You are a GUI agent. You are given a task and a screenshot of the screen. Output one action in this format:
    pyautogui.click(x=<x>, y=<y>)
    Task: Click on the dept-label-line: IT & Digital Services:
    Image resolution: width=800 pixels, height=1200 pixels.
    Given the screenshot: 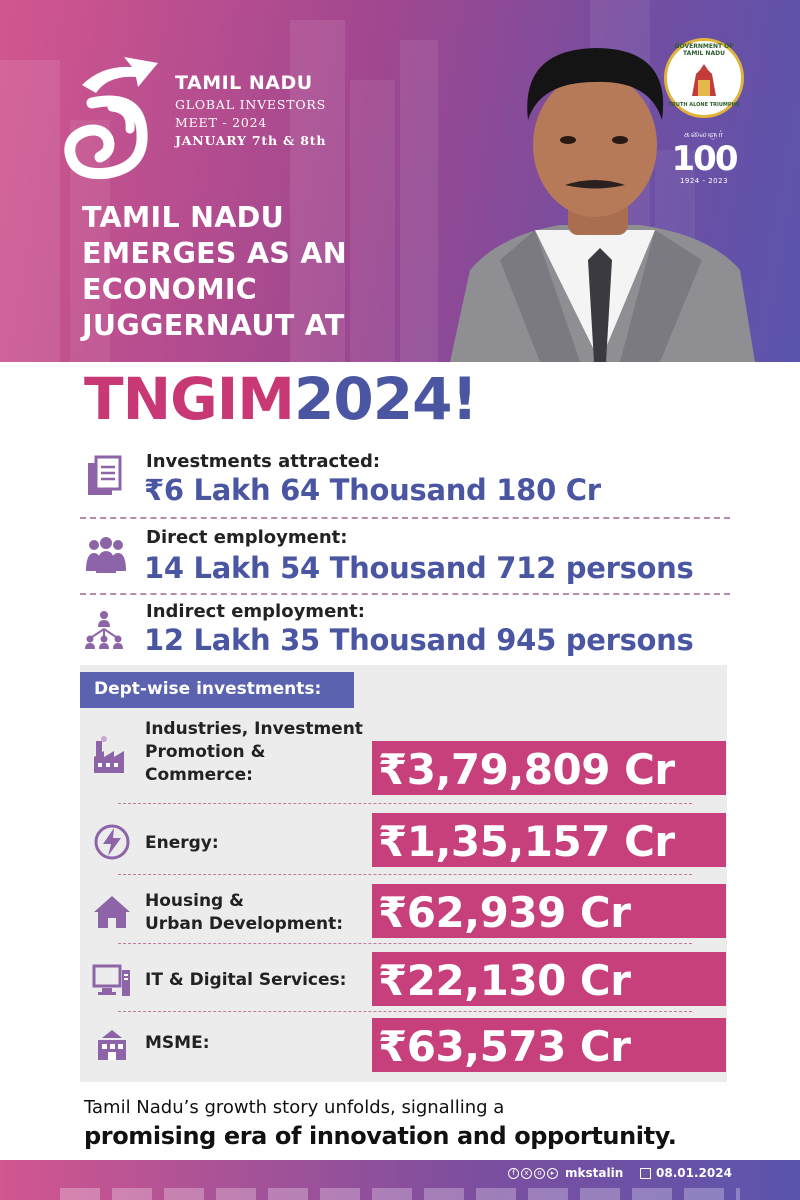 What is the action you would take?
    pyautogui.click(x=246, y=980)
    